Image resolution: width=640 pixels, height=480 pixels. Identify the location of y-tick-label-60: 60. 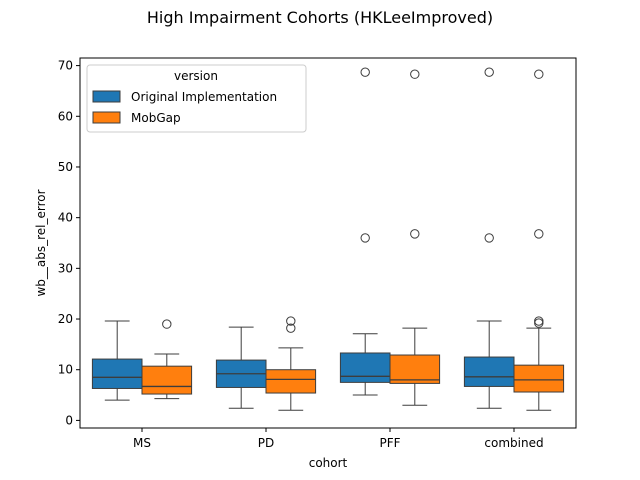
(65, 116).